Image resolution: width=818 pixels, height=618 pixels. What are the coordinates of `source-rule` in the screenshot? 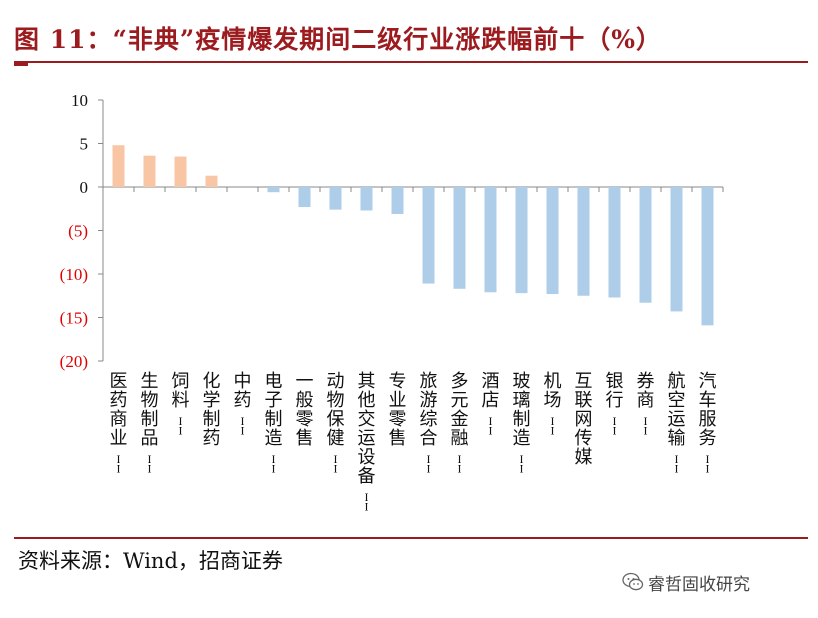 It's located at (411, 538).